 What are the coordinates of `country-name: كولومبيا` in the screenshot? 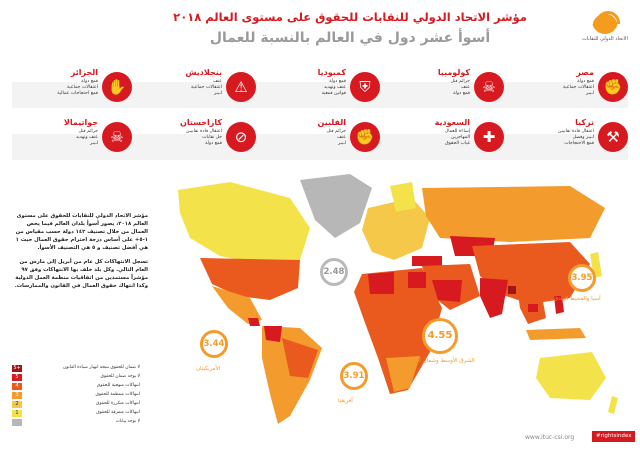 It's located at (453, 72).